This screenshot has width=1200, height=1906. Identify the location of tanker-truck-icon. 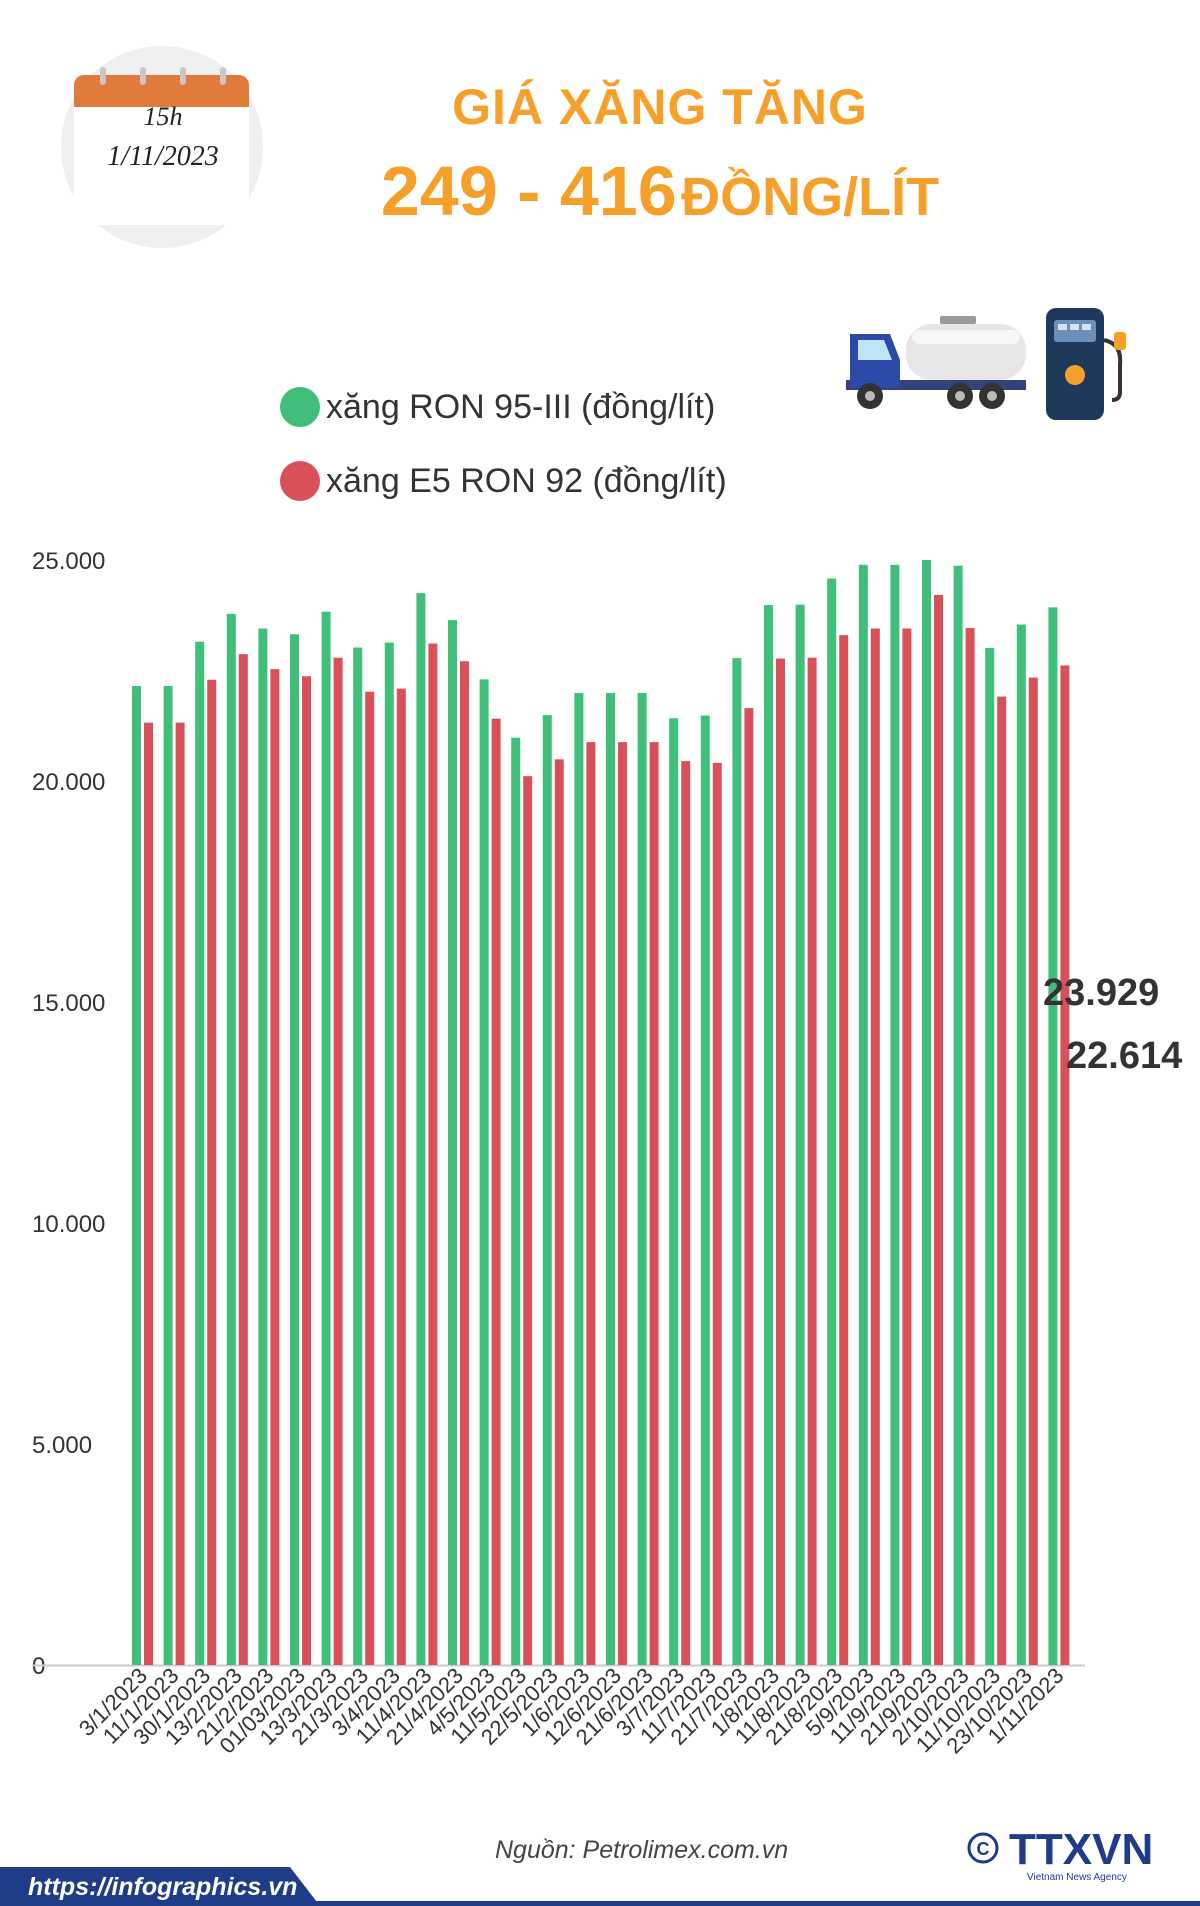
(936, 362).